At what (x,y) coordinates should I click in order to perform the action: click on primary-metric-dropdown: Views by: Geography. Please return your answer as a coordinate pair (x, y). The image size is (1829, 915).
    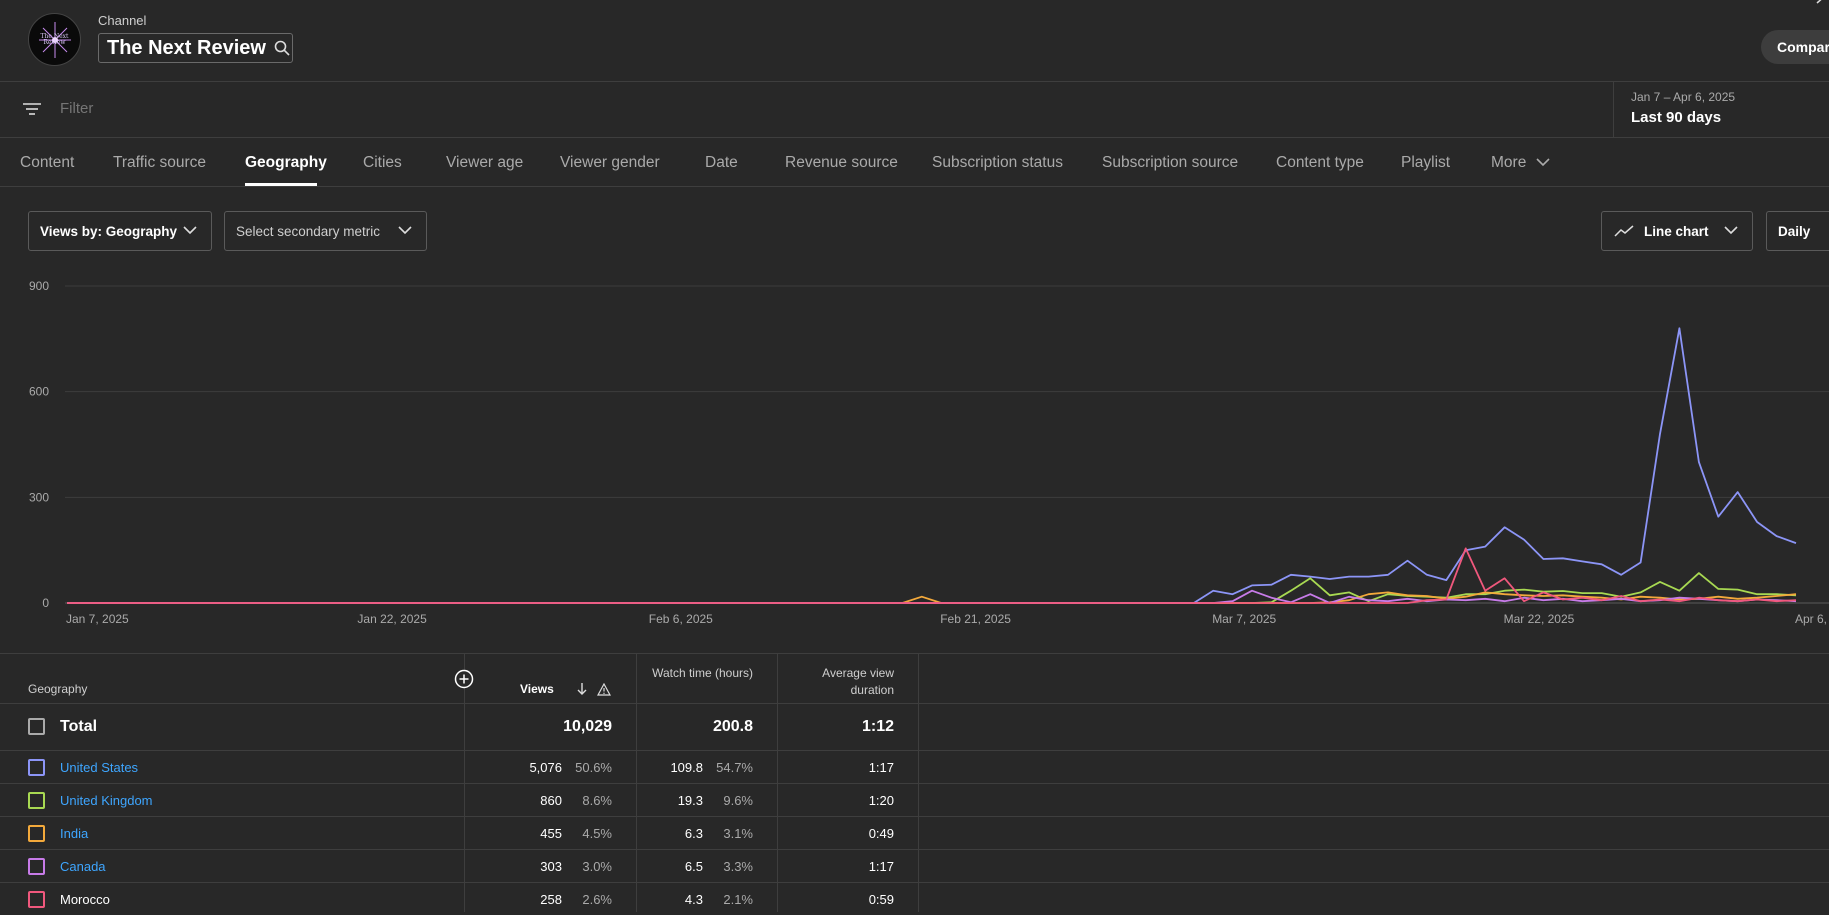
    Looking at the image, I should click on (120, 231).